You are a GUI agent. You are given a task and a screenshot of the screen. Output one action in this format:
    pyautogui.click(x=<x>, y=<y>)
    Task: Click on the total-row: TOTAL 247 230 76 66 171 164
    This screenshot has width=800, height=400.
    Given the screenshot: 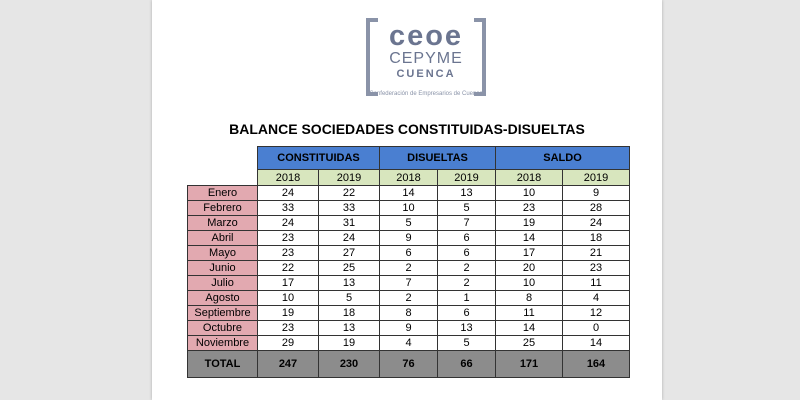 What is the action you would take?
    pyautogui.click(x=408, y=364)
    